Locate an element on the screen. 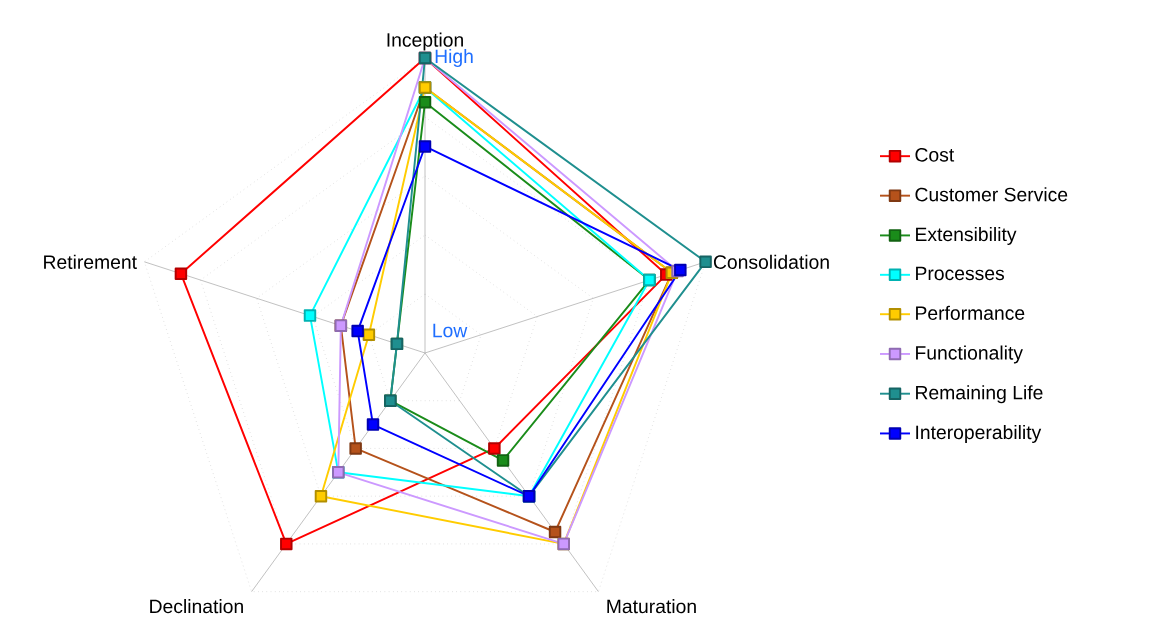  legend-label: Interoperability is located at coordinates (979, 433).